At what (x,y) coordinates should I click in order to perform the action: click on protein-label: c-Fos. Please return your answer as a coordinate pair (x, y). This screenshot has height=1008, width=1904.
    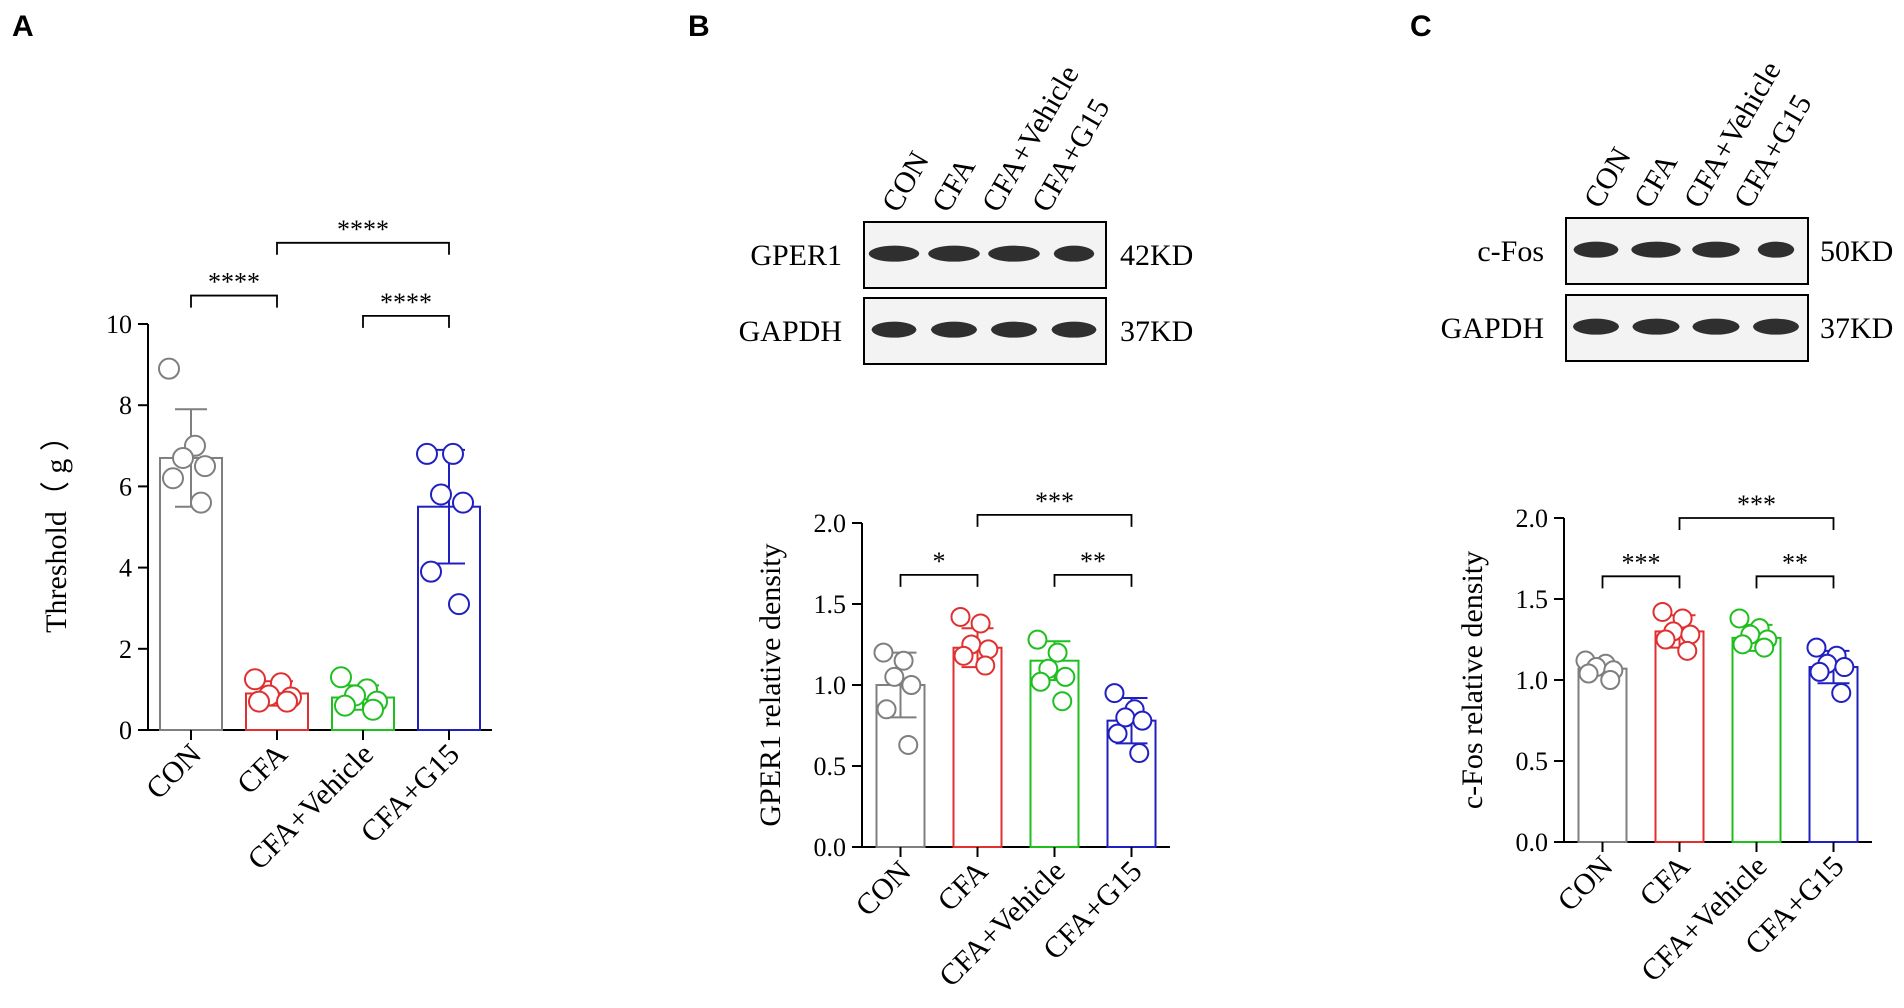
    Looking at the image, I should click on (1510, 251).